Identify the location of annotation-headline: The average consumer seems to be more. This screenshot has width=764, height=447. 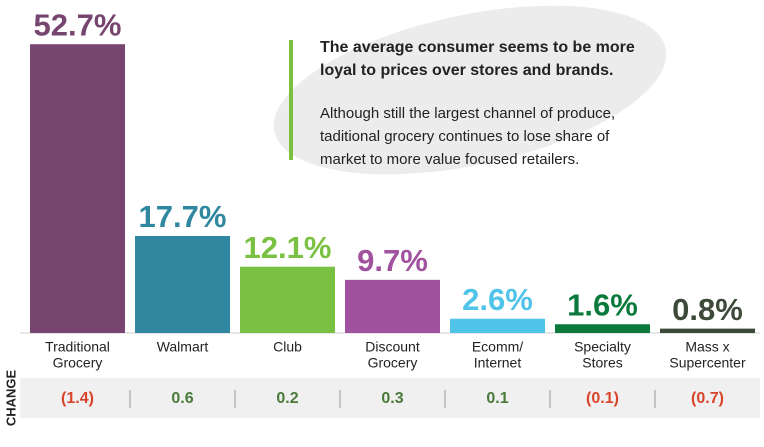
(477, 47).